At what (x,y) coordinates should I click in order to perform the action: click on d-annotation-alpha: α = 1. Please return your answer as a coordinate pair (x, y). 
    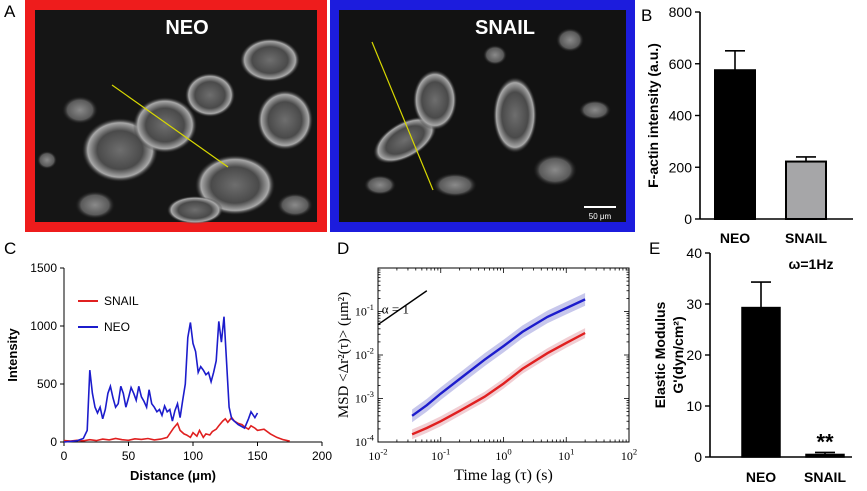
    Looking at the image, I should click on (395, 309).